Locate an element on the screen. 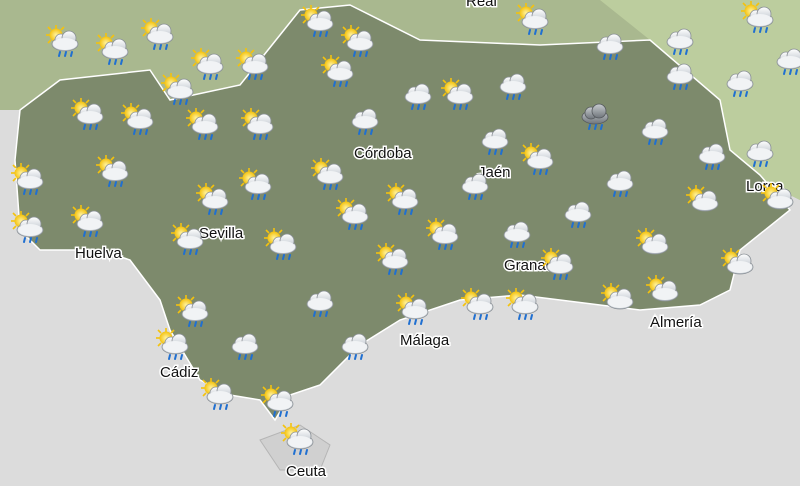 The image size is (800, 486). city-label: Cádiz is located at coordinates (179, 372).